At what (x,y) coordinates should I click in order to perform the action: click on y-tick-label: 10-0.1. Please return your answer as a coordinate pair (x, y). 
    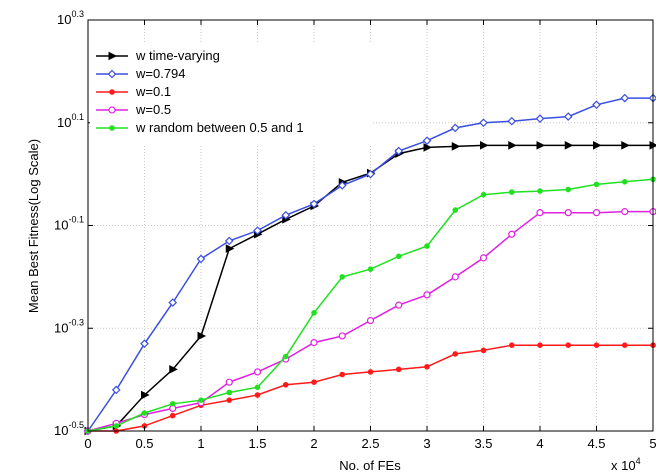
    Looking at the image, I should click on (69, 224).